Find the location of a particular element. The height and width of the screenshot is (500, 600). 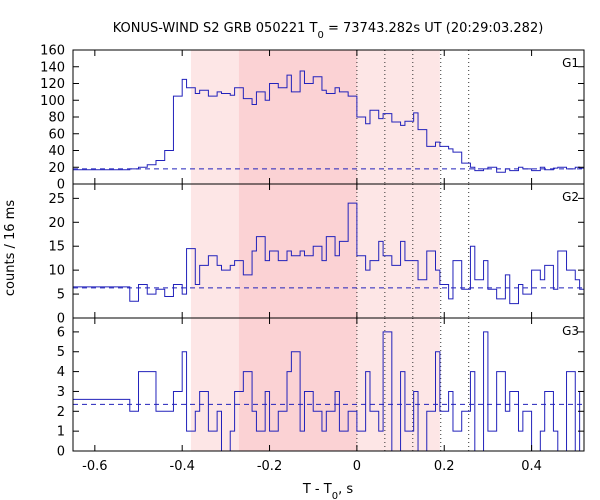

panel-label: G3 is located at coordinates (570, 331).